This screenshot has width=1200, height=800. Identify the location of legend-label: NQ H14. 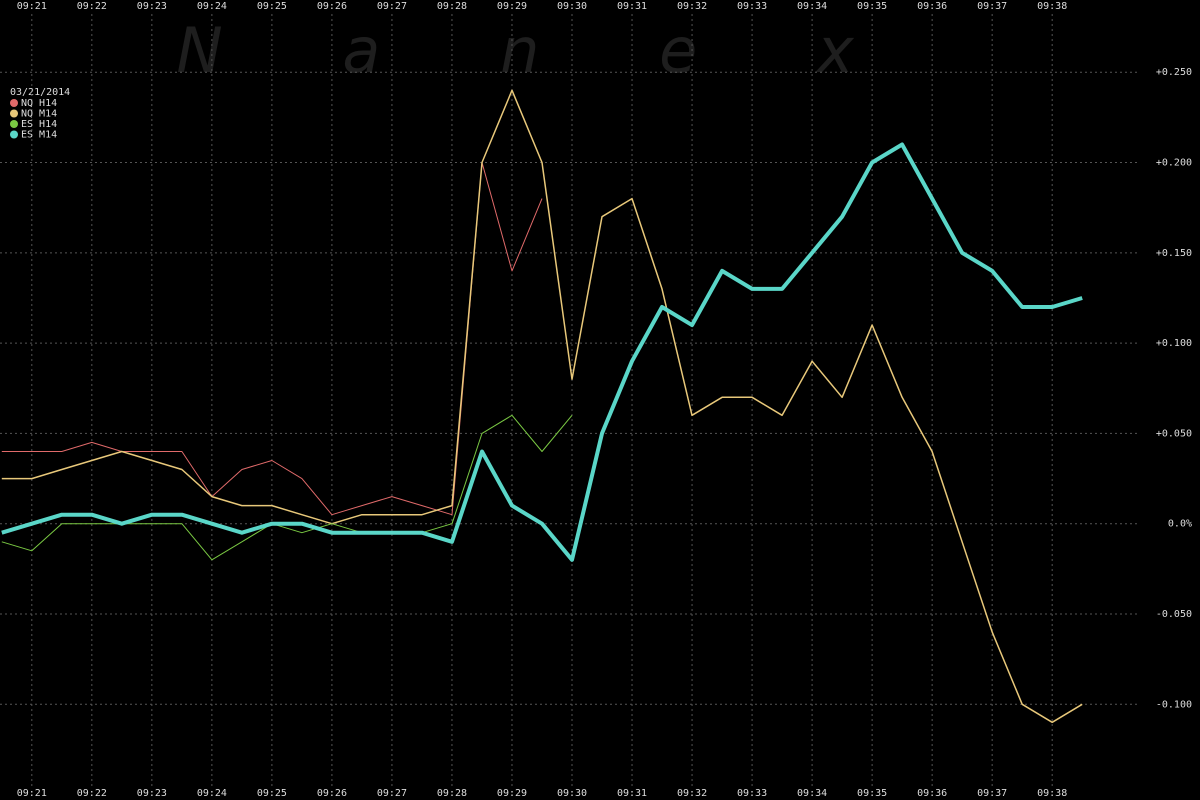
(39, 103).